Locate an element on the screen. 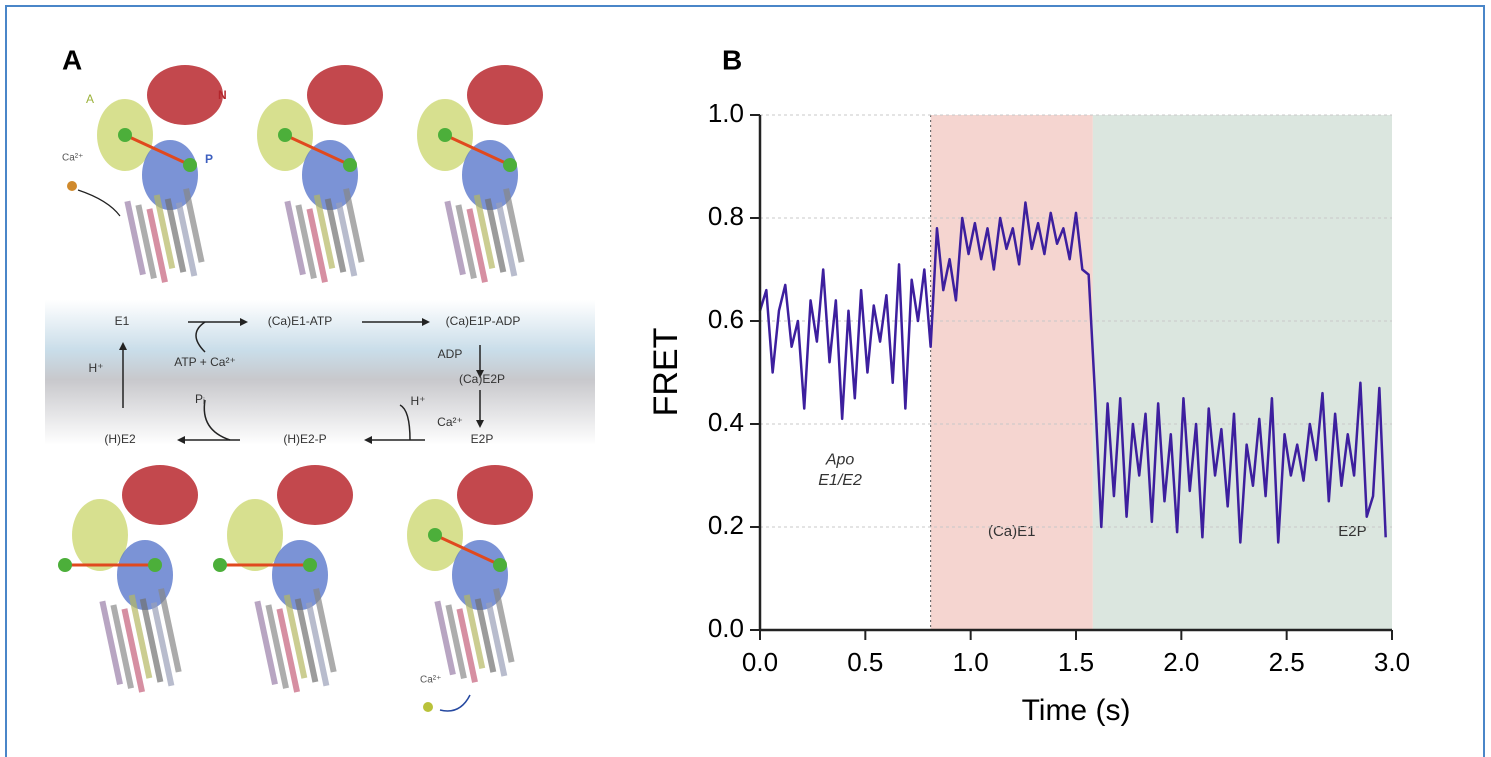 This screenshot has height=757, width=1491. cycle-arrows is located at coordinates (301, 381).